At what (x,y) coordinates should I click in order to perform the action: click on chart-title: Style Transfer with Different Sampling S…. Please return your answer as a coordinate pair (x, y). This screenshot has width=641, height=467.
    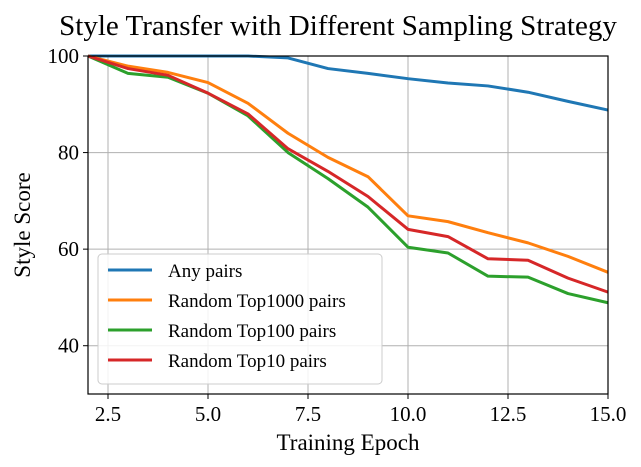
    Looking at the image, I should click on (338, 26).